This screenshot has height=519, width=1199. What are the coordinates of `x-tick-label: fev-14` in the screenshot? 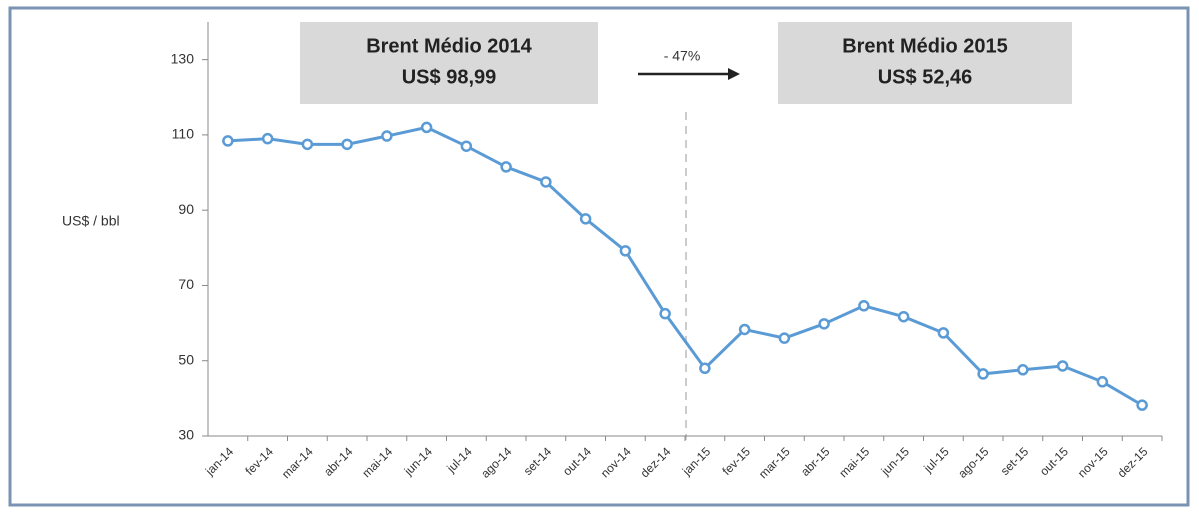 It's located at (260, 461).